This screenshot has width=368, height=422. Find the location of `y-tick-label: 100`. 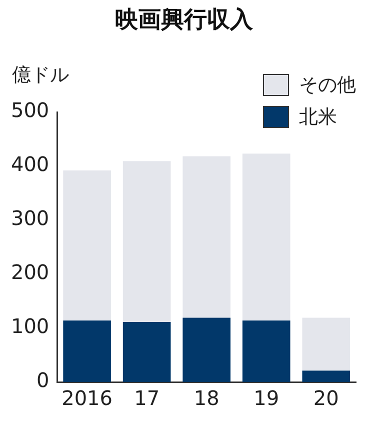

y-tick-label: 100 is located at coordinates (30, 326).